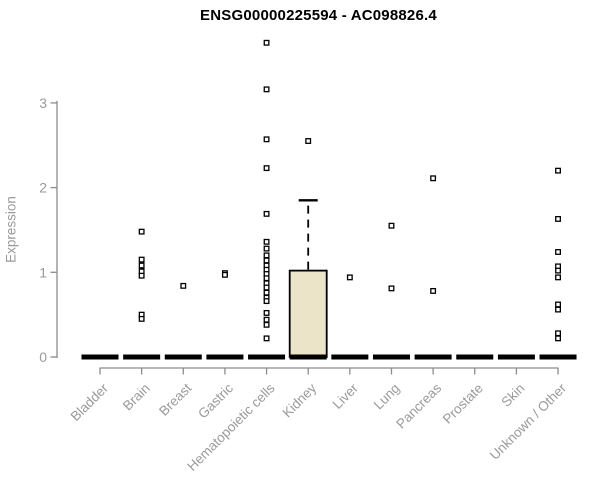 The image size is (600, 500). What do you see at coordinates (463, 404) in the screenshot?
I see `x-category-label: Prostate` at bounding box center [463, 404].